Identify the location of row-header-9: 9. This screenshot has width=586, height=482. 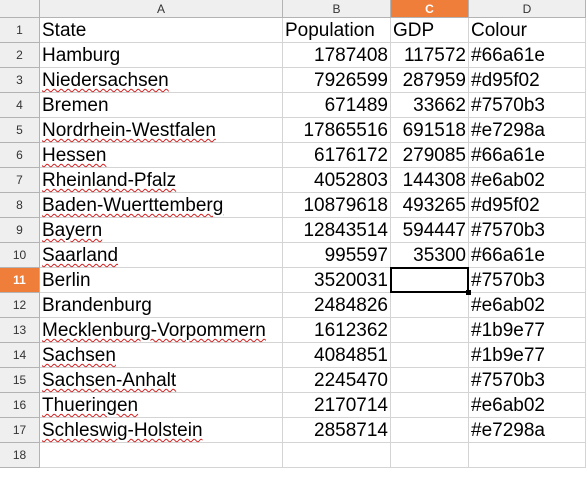
(20, 230).